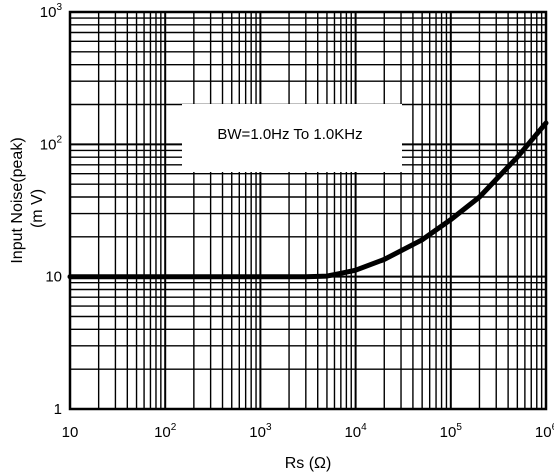  What do you see at coordinates (53, 277) in the screenshot?
I see `y-tick-label: 10` at bounding box center [53, 277].